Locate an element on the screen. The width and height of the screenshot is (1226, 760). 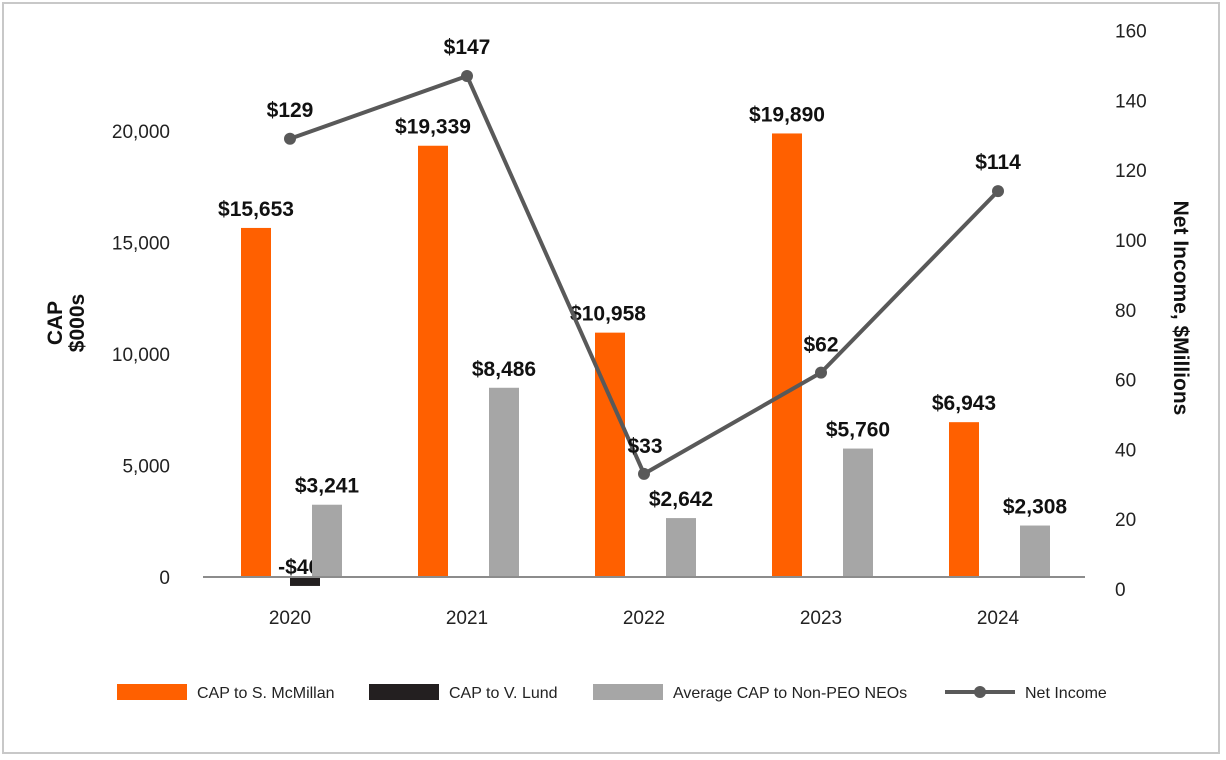
legend-label: CAP to S. McMillan is located at coordinates (266, 693).